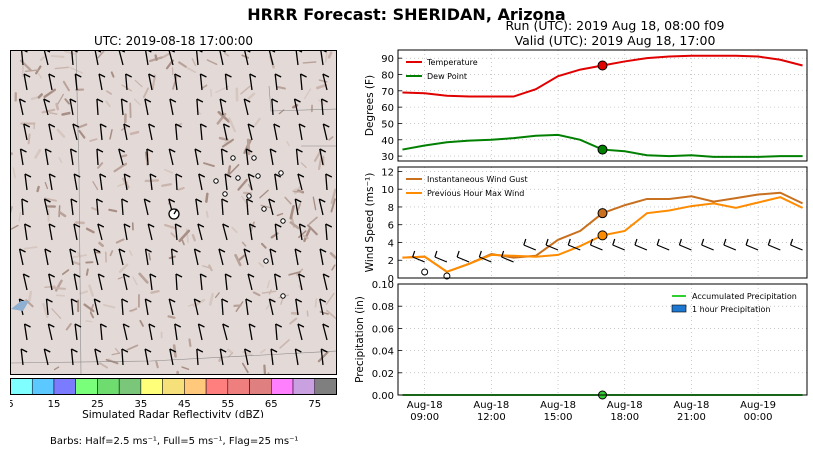 The width and height of the screenshot is (813, 460). Describe the element at coordinates (387, 124) in the screenshot. I see `y-tick-label: 50` at that location.